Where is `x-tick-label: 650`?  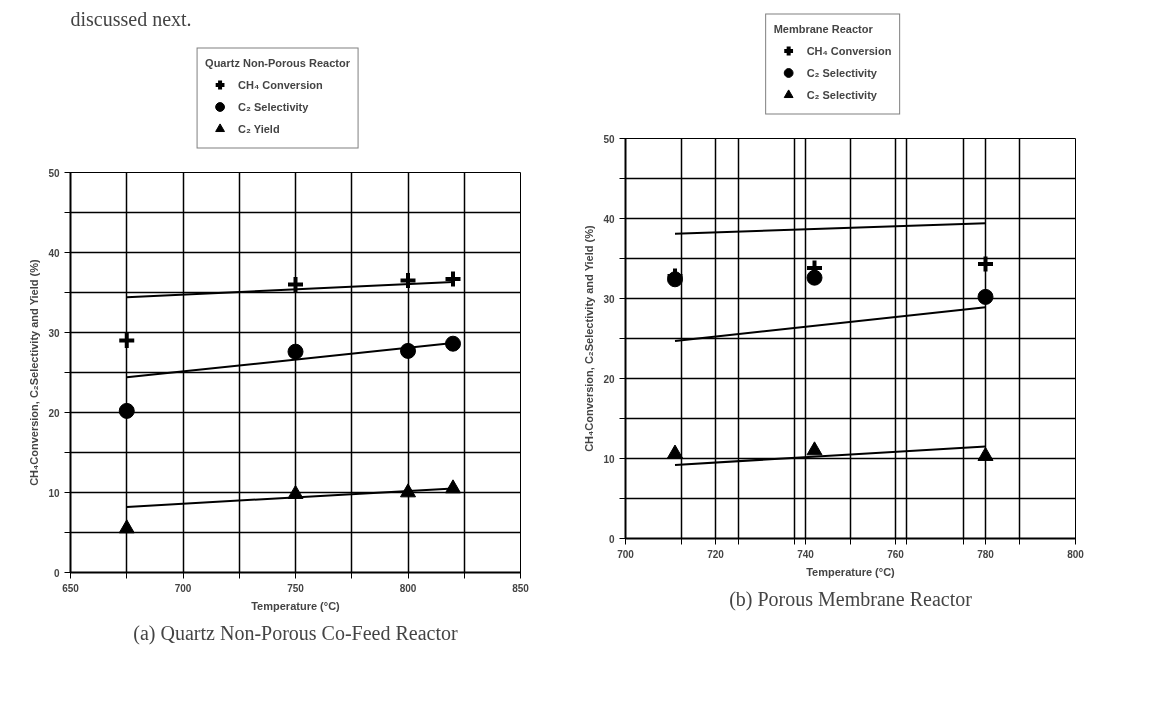 x-tick-label: 650 is located at coordinates (71, 588).